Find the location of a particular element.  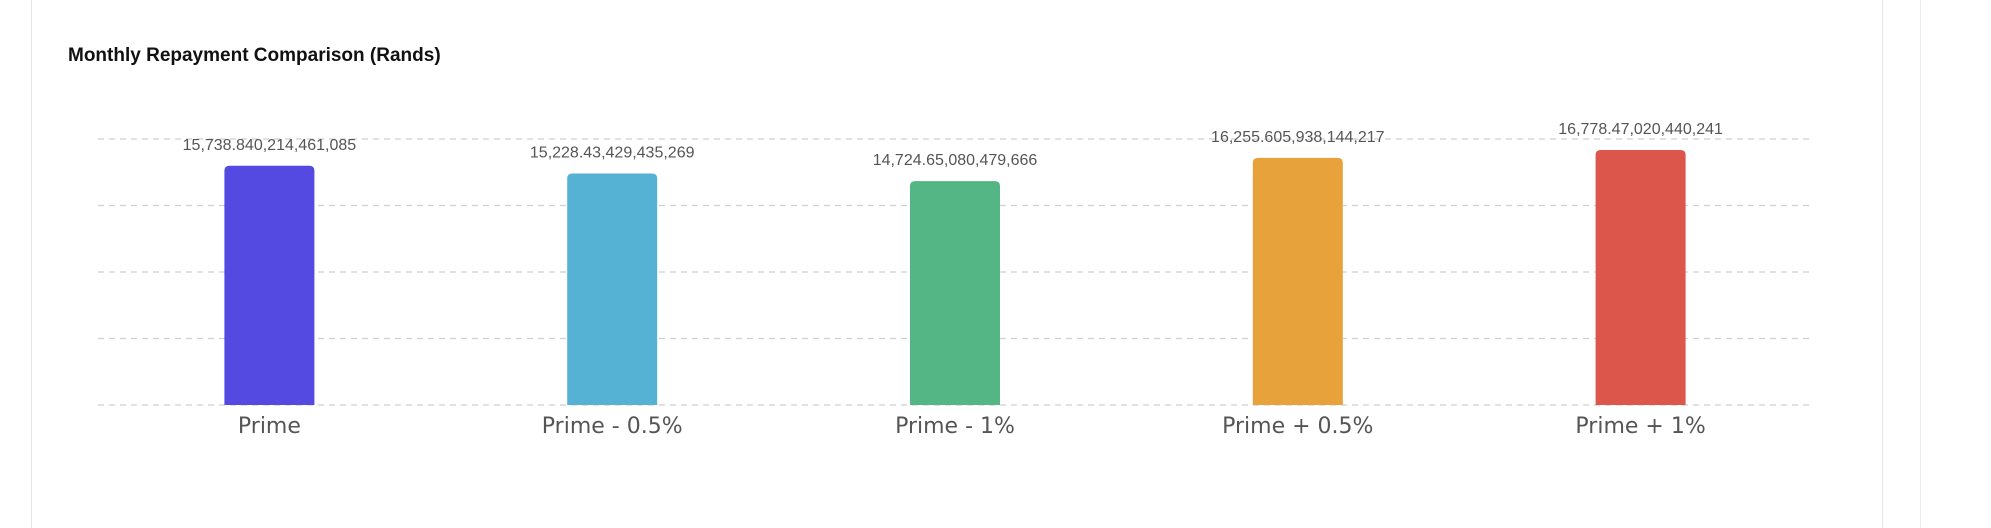

category-label-3: Prime + 0.5% is located at coordinates (1297, 426).